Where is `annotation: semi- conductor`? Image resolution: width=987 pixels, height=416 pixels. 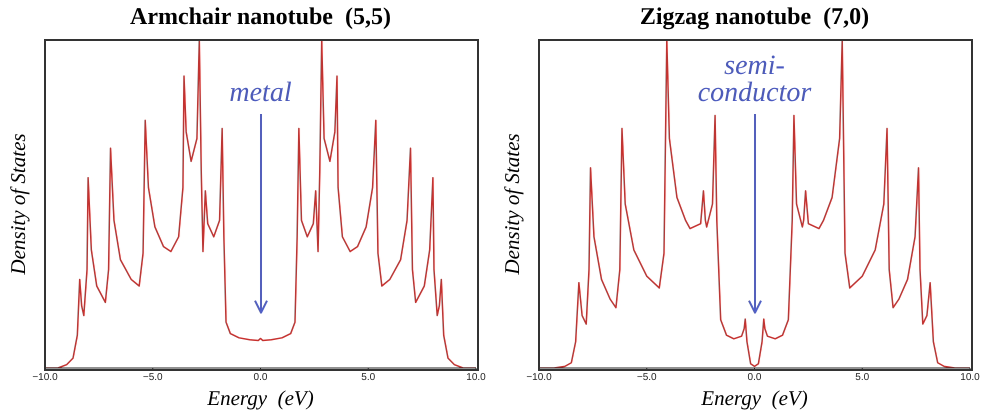 annotation: semi- conductor is located at coordinates (754, 79).